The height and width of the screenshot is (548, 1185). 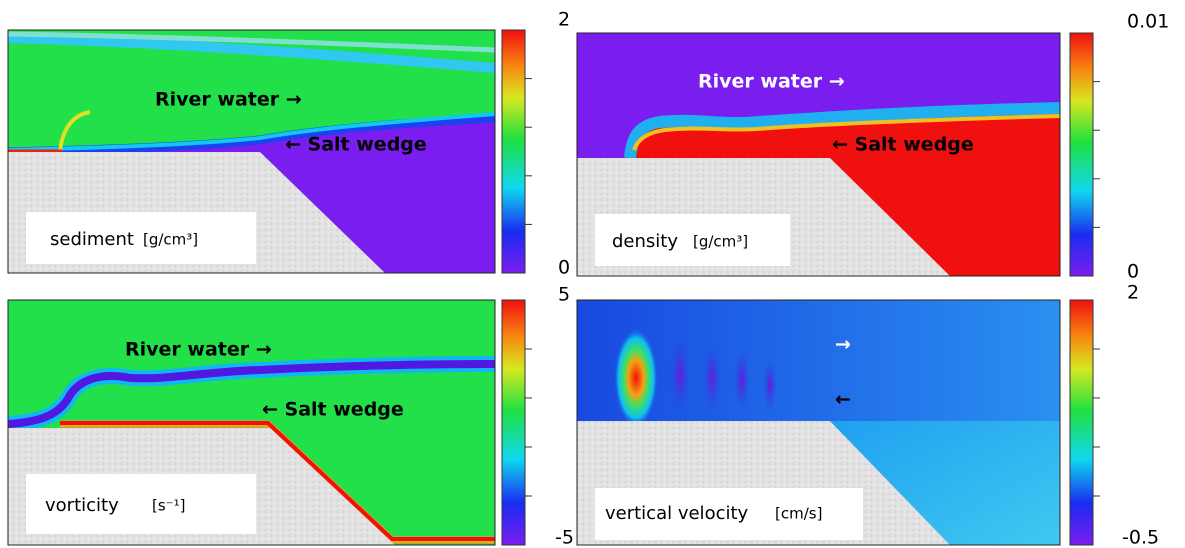 I want to click on panel-label: density, so click(x=645, y=241).